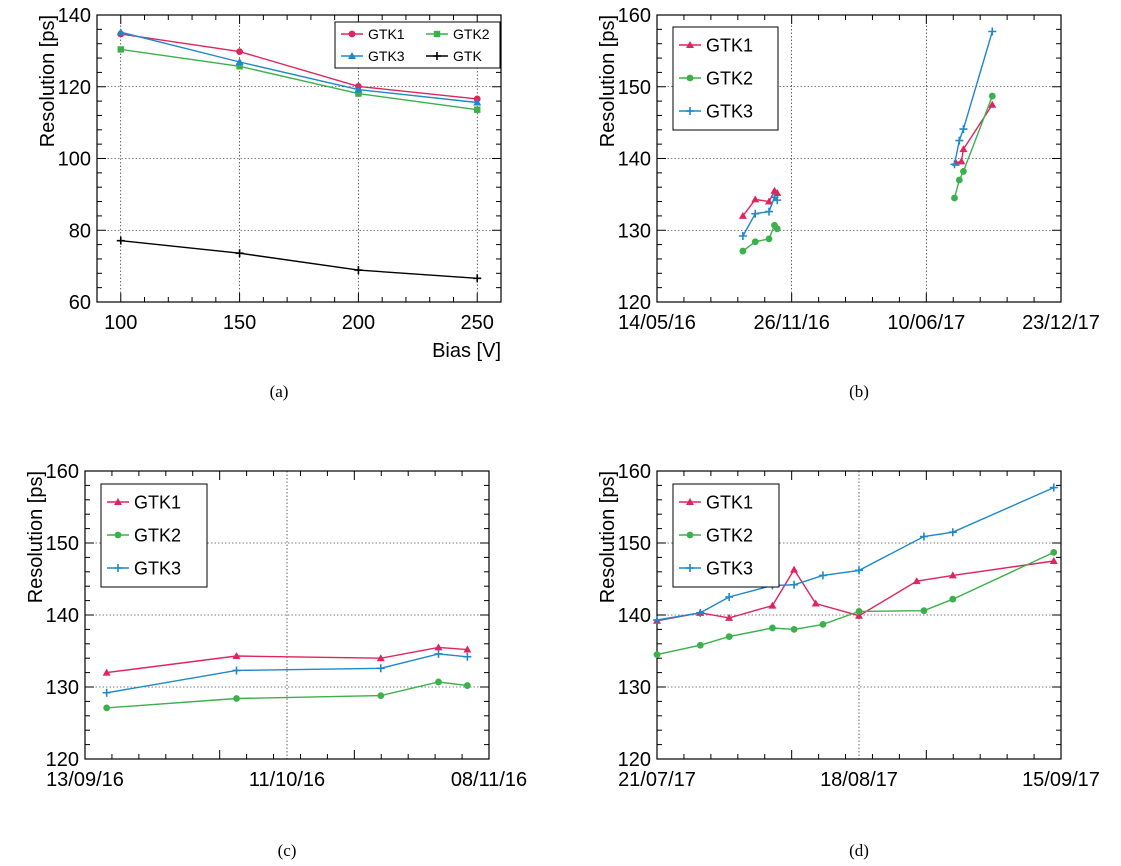 The width and height of the screenshot is (1121, 866). I want to click on series-gtk1, so click(299, 66).